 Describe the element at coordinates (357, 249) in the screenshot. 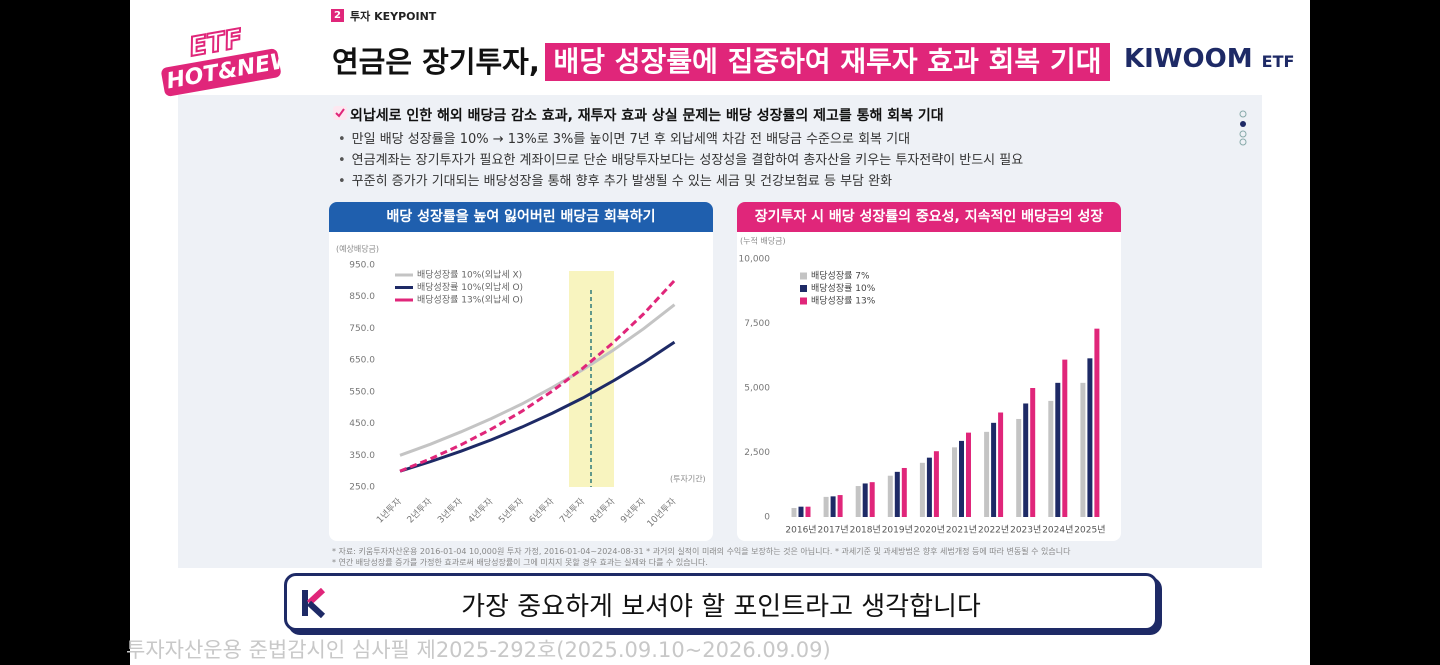

I see `y-axis-label: (예상배당금)` at that location.